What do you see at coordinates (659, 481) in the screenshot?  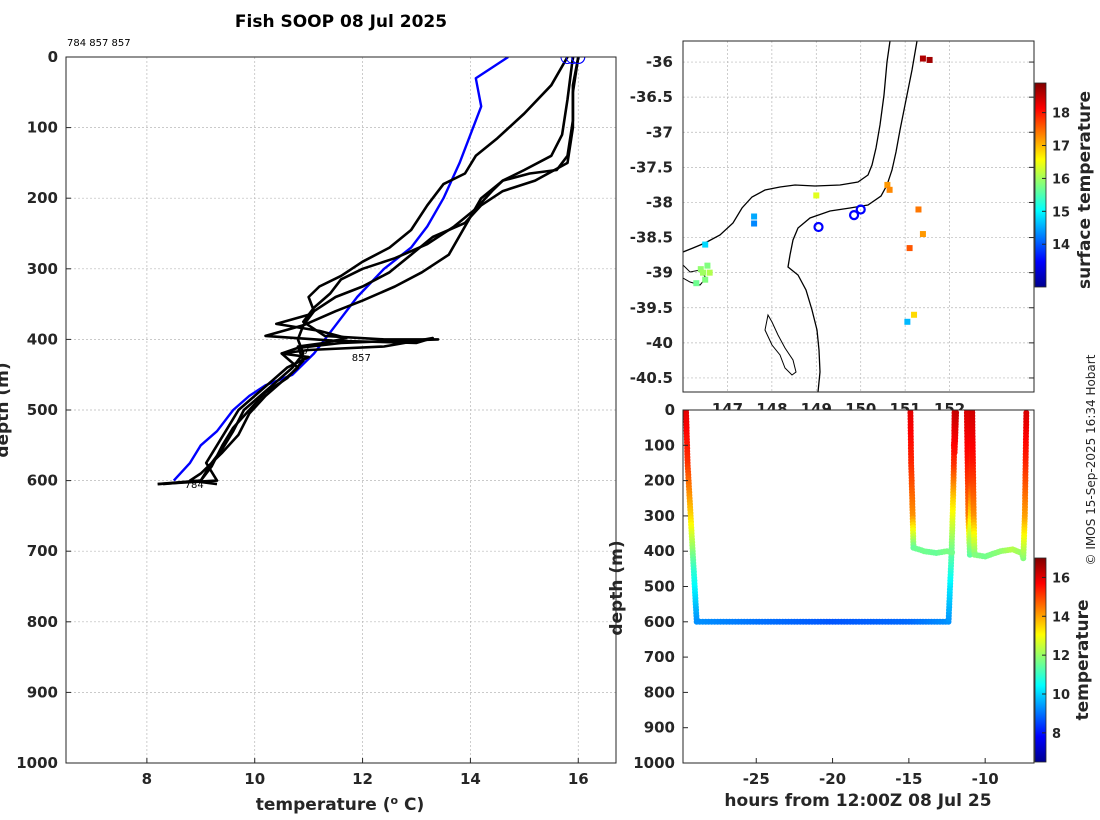 I see `section-y-tick-label: 200` at bounding box center [659, 481].